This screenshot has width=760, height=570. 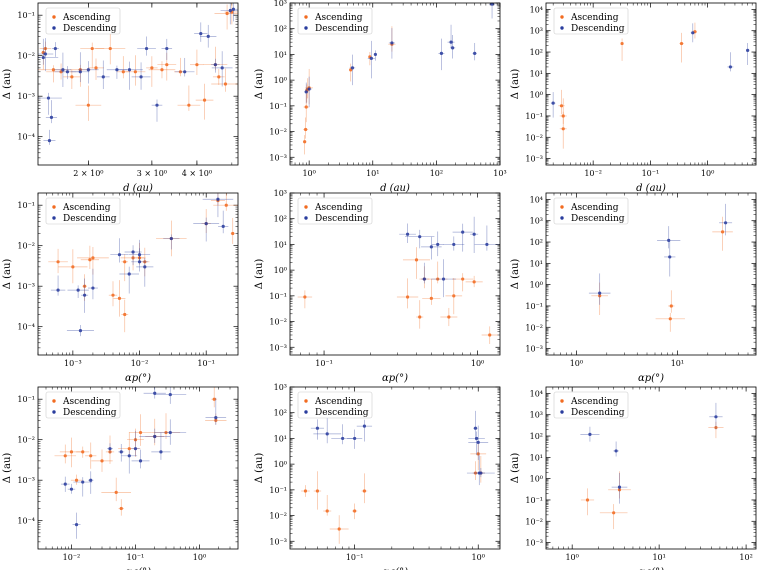 I want to click on axes-frame, so click(x=138, y=274).